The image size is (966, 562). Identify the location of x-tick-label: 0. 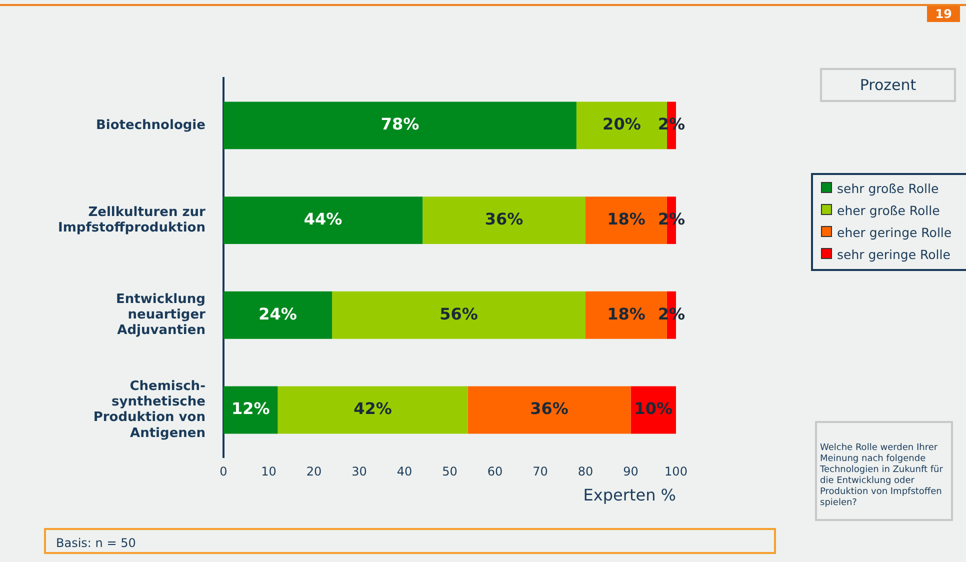
(224, 471).